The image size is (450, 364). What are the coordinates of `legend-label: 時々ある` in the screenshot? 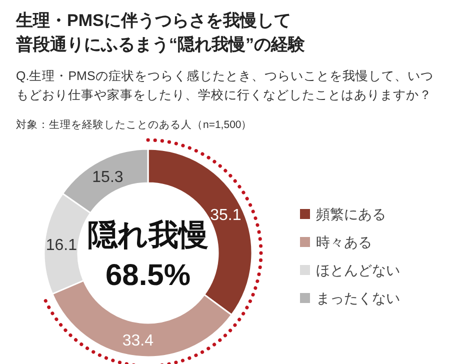 It's located at (344, 242).